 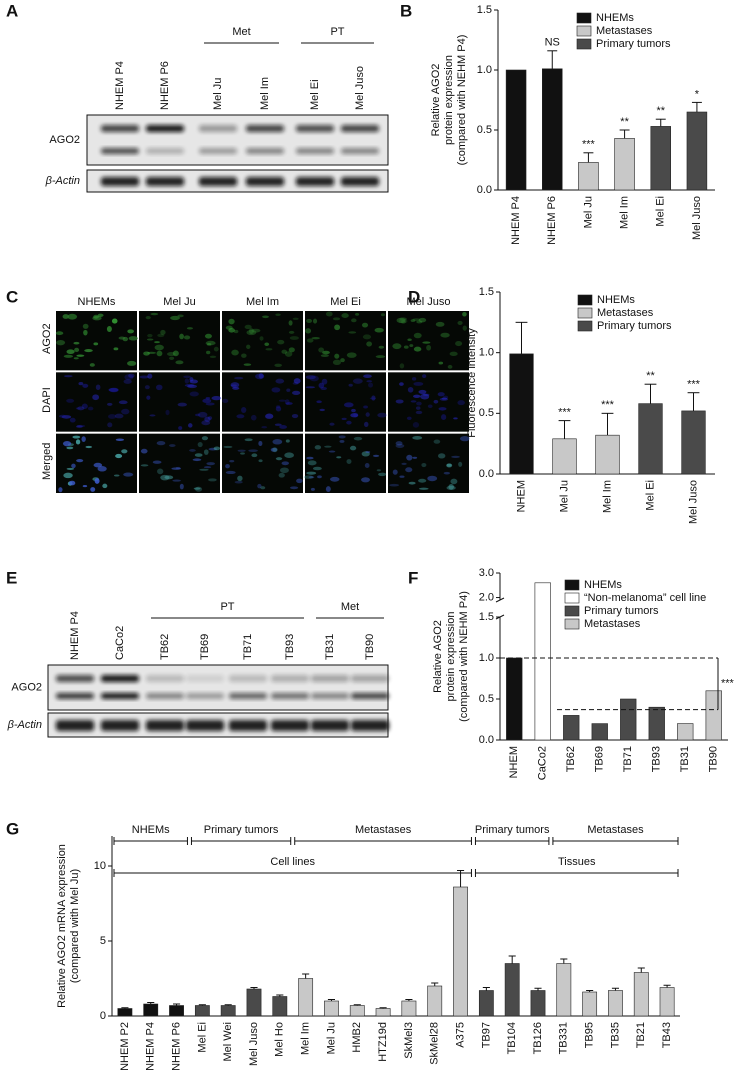 What do you see at coordinates (552, 220) in the screenshot?
I see `x-tick-label: NHEM P6` at bounding box center [552, 220].